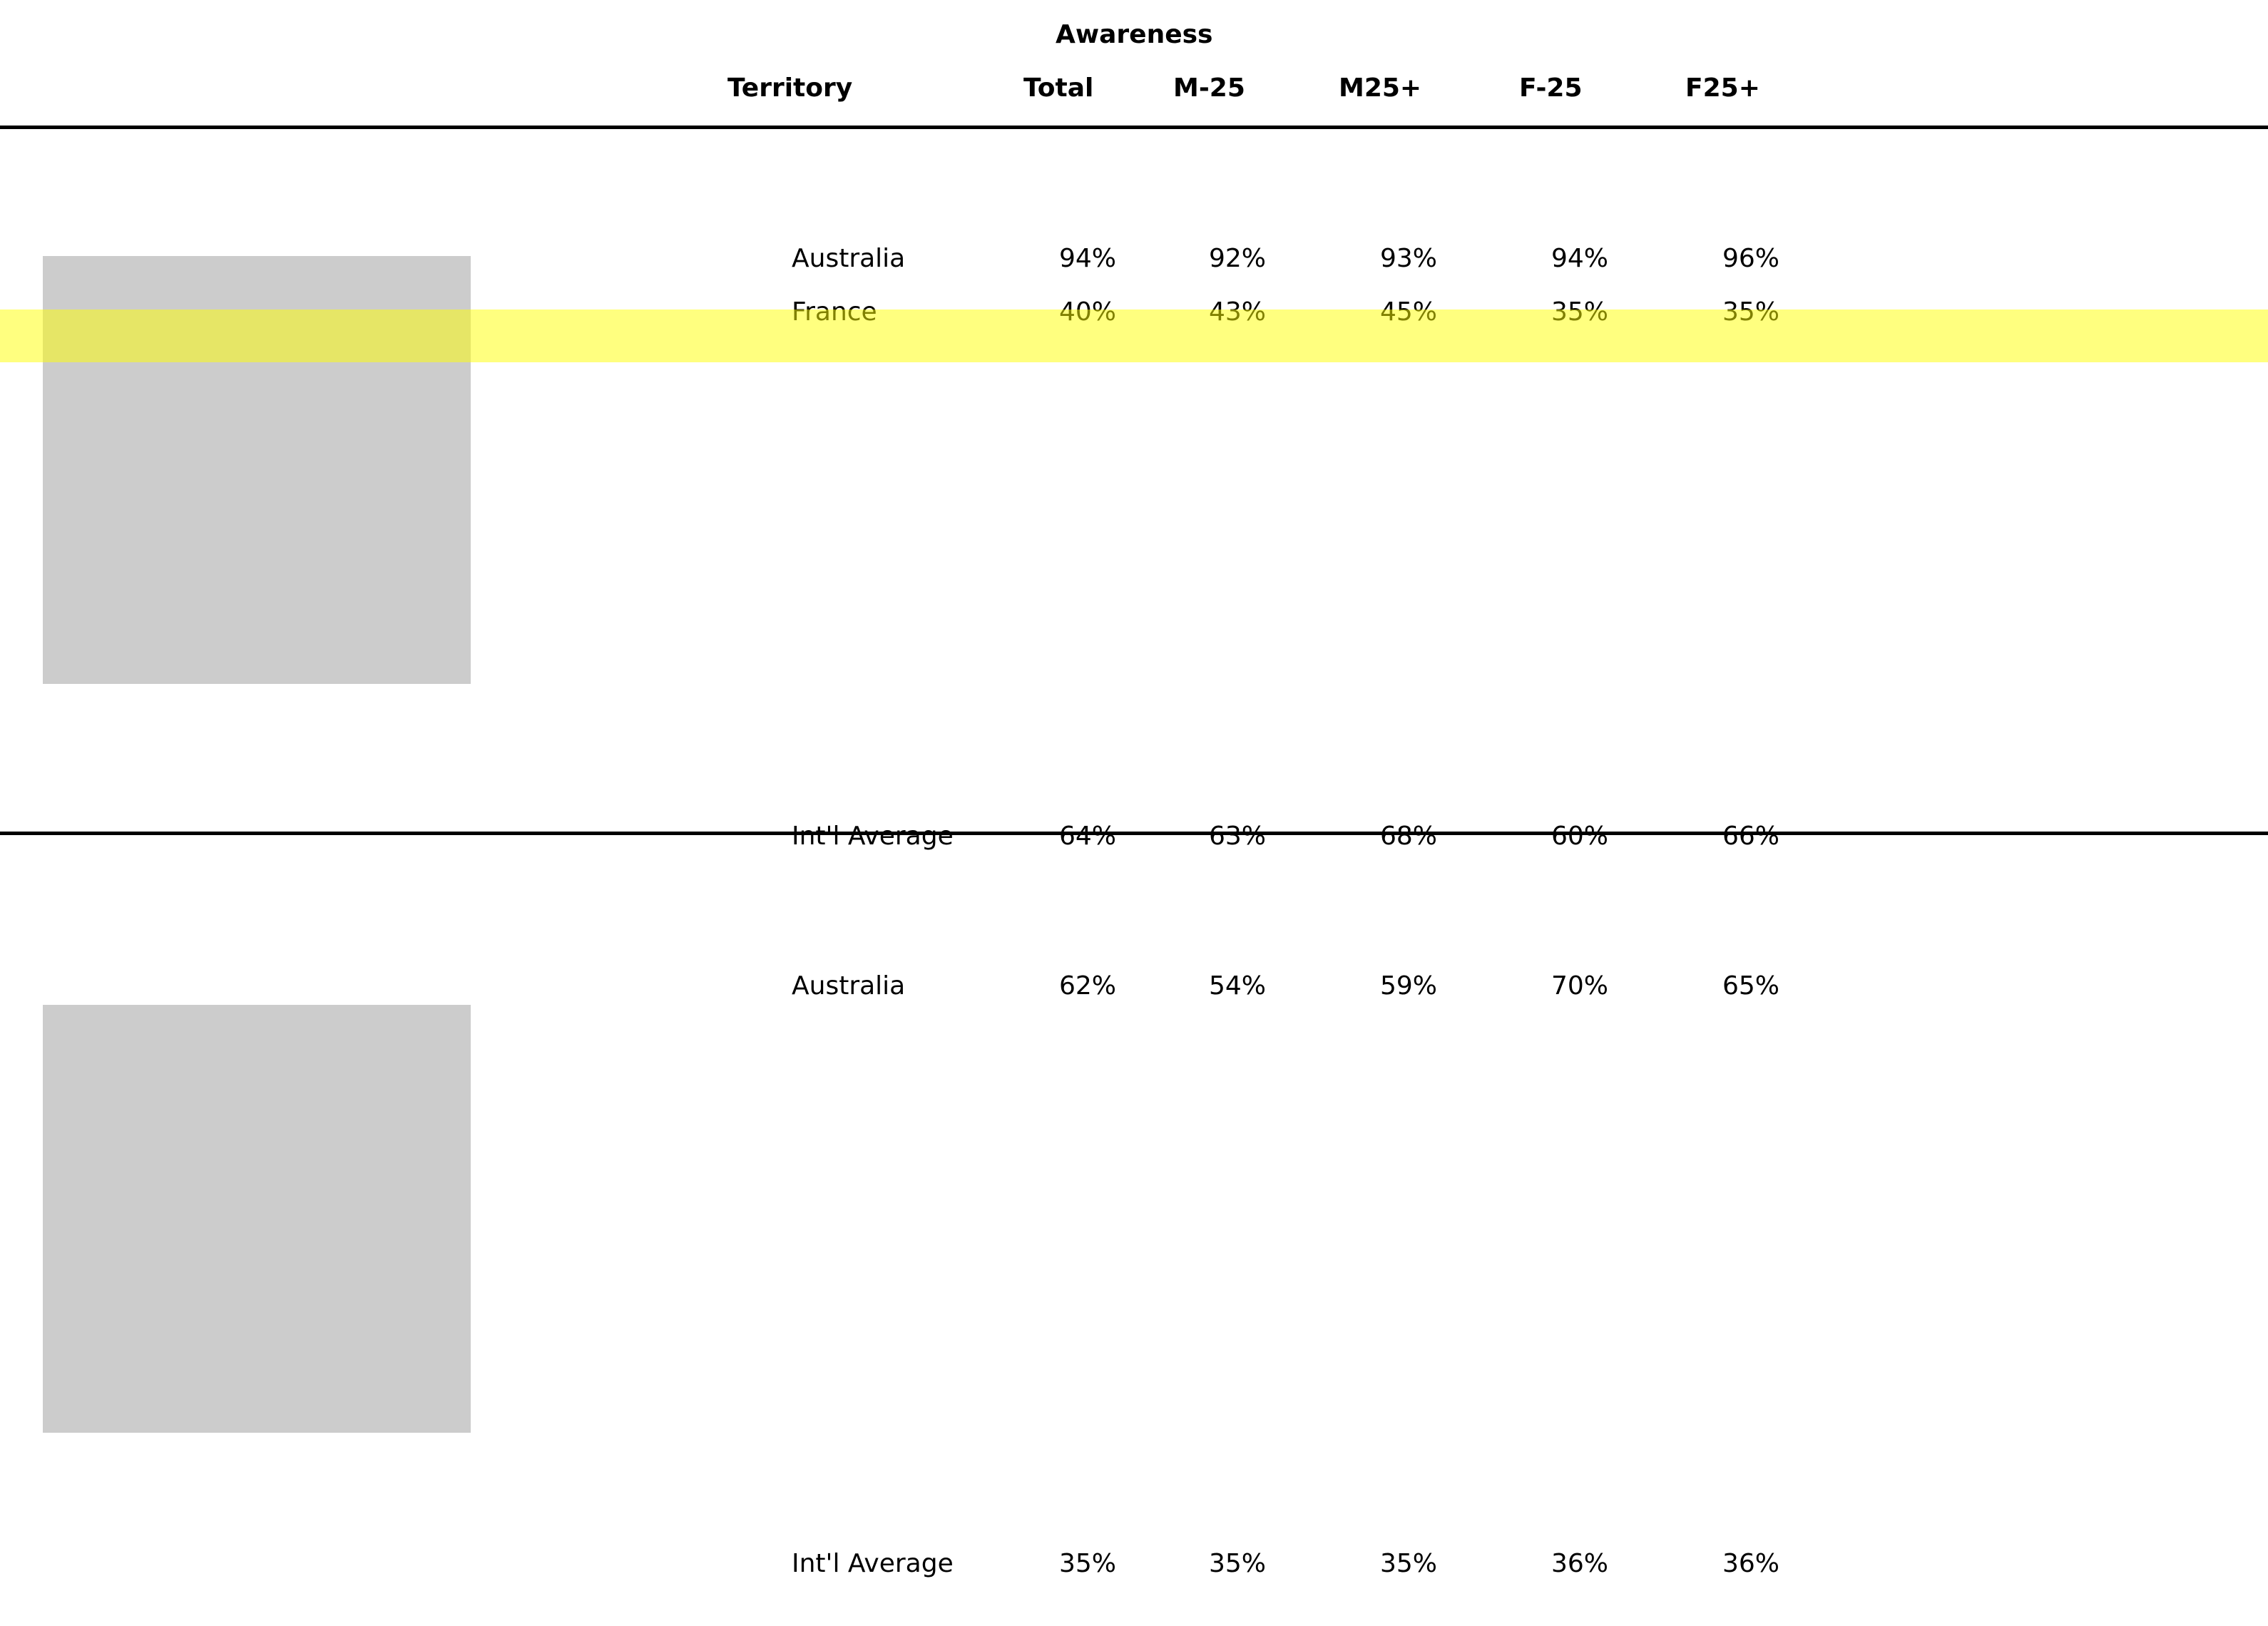  Describe the element at coordinates (1134, 261) in the screenshot. I see `table-row: Australia 94% 92% 93% 94% 96%` at that location.